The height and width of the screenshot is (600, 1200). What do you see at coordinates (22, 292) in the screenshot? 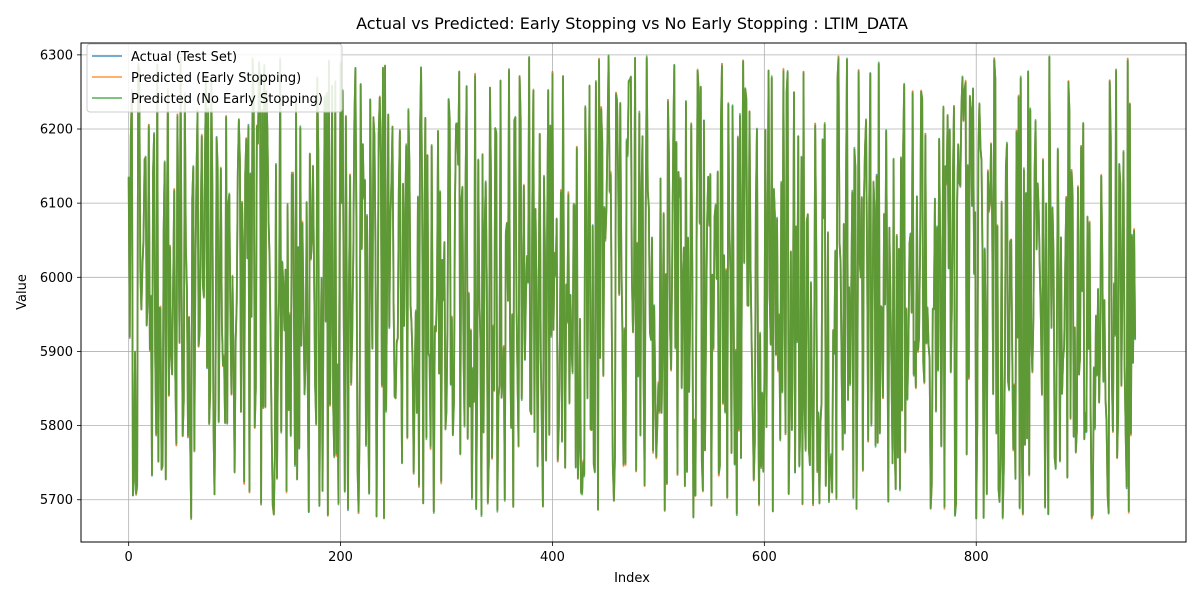
I see `y-axis-label: Value` at bounding box center [22, 292].